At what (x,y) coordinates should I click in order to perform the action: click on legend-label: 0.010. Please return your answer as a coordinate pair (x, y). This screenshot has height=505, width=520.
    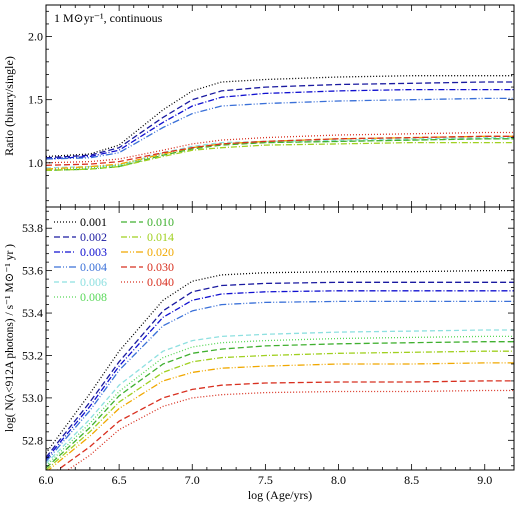
    Looking at the image, I should click on (160, 222).